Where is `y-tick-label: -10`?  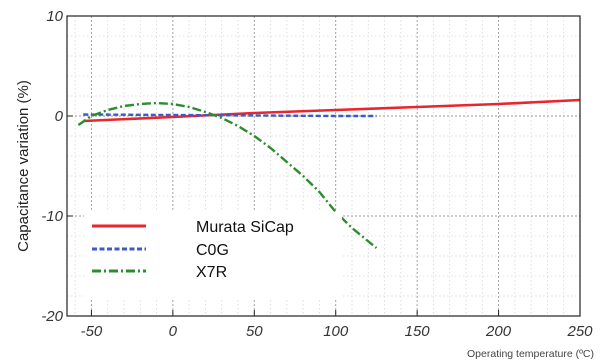 y-tick-label: -10 is located at coordinates (52, 216).